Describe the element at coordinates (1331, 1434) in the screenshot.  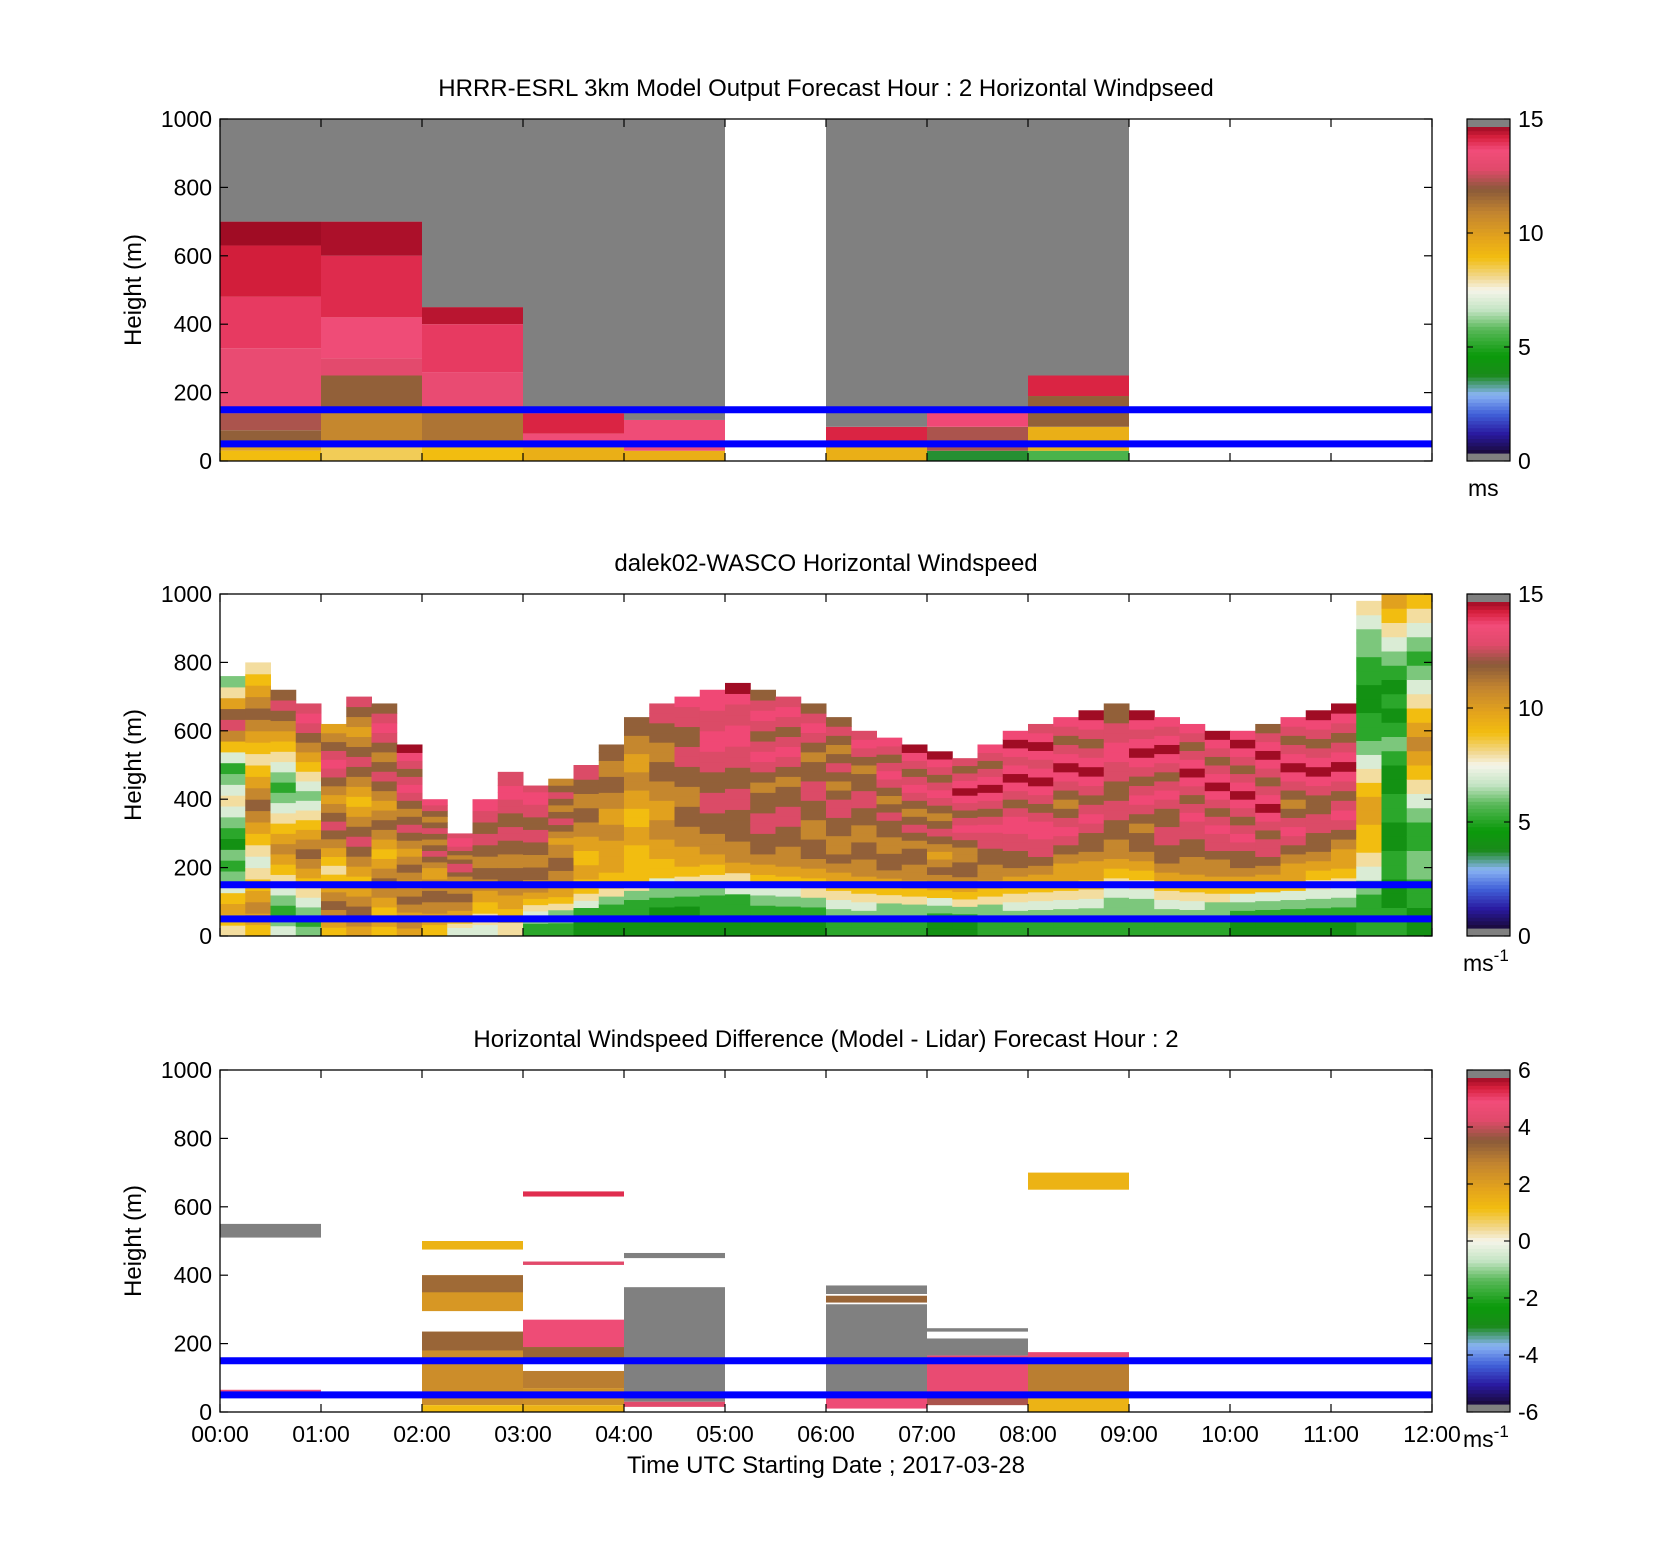
I see `x-tick-label: 11:00` at that location.